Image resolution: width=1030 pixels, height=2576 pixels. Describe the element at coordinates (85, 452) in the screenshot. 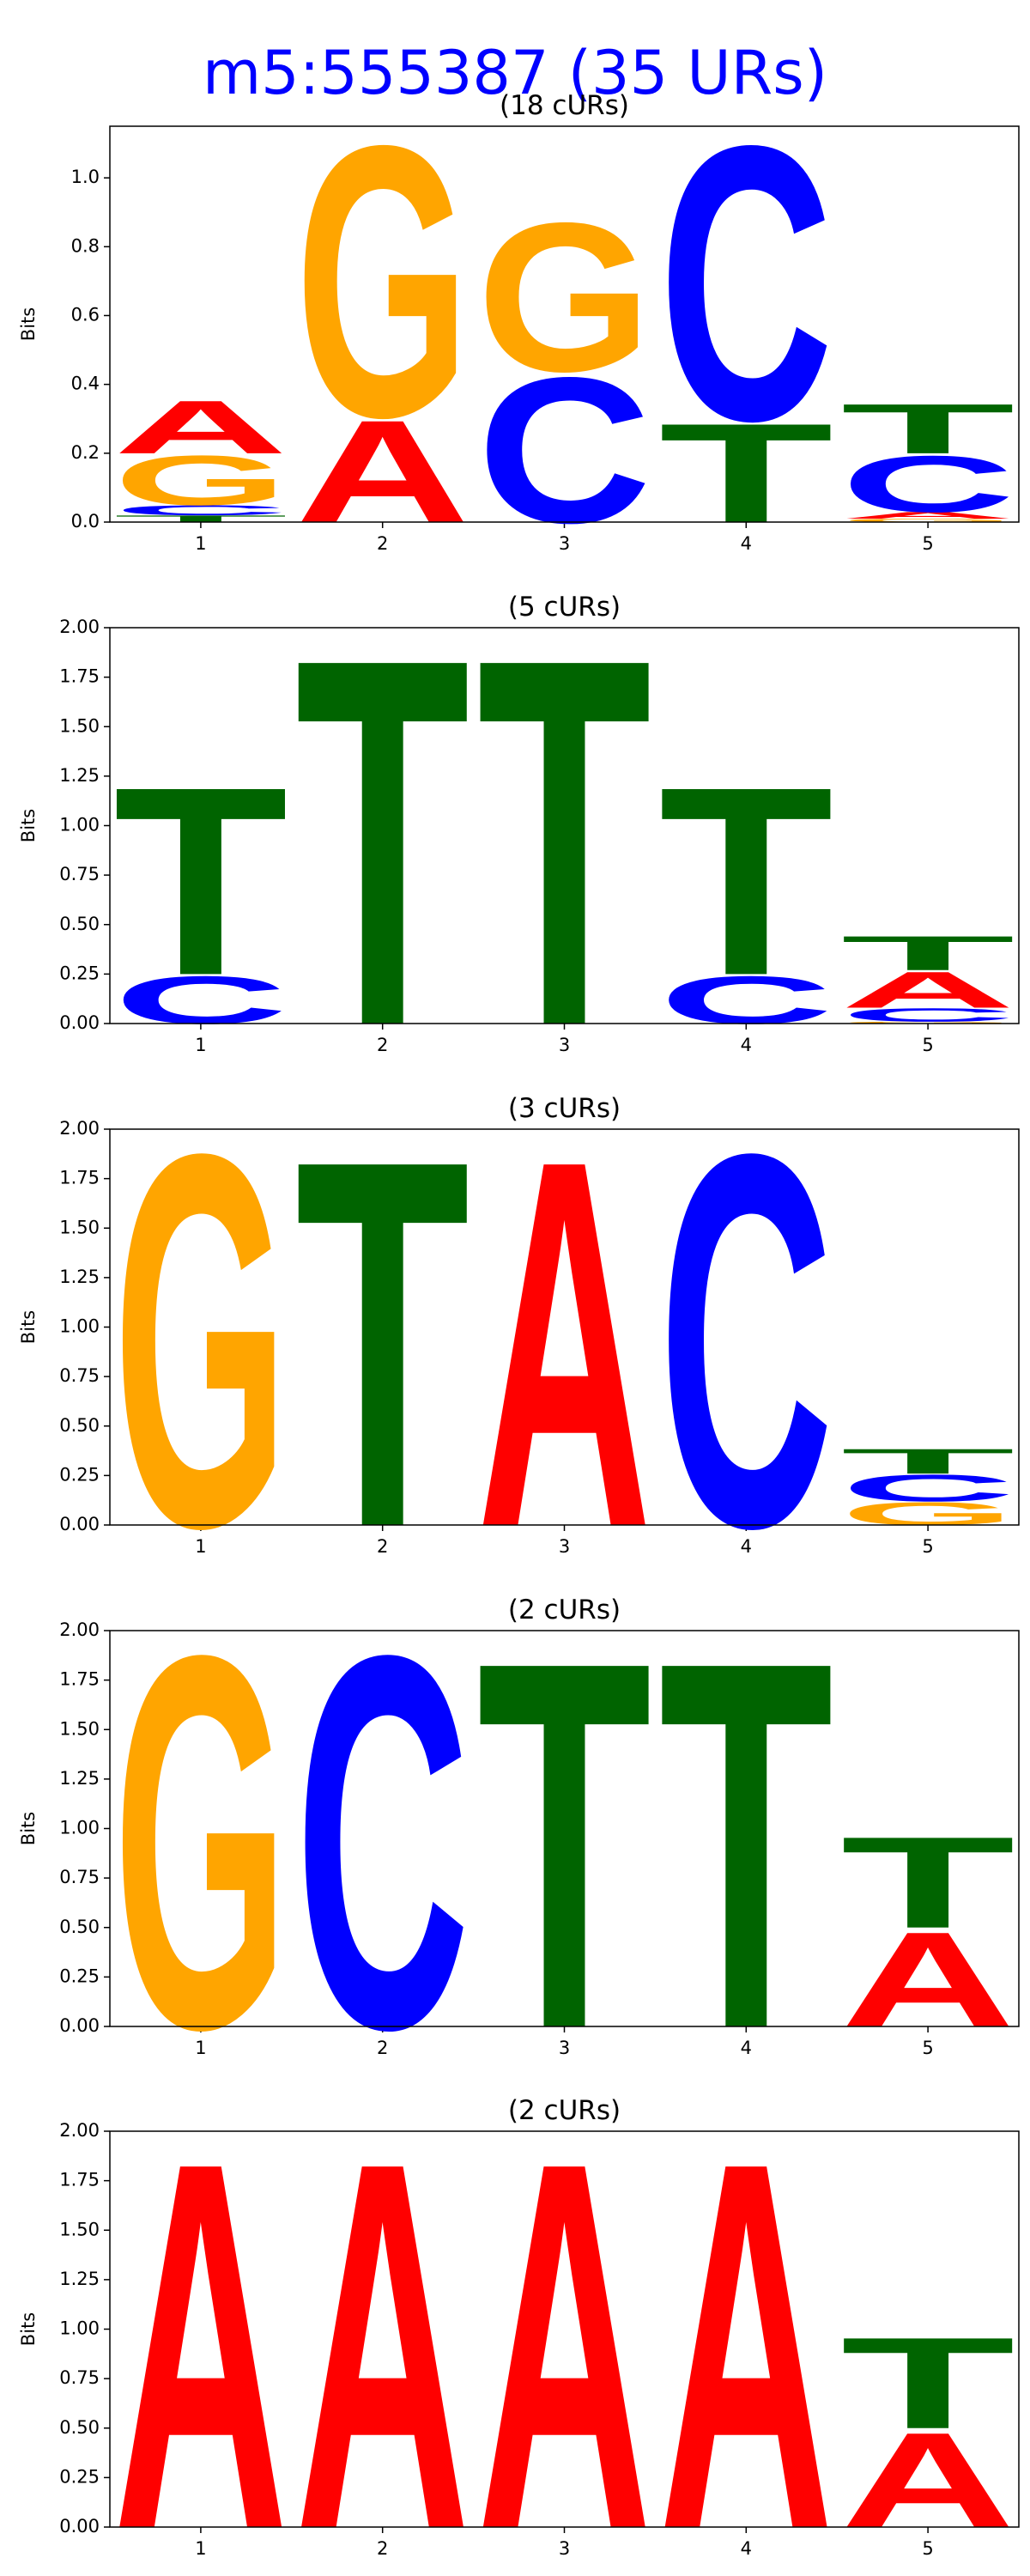

I see `y-tick-label: 0.2` at that location.